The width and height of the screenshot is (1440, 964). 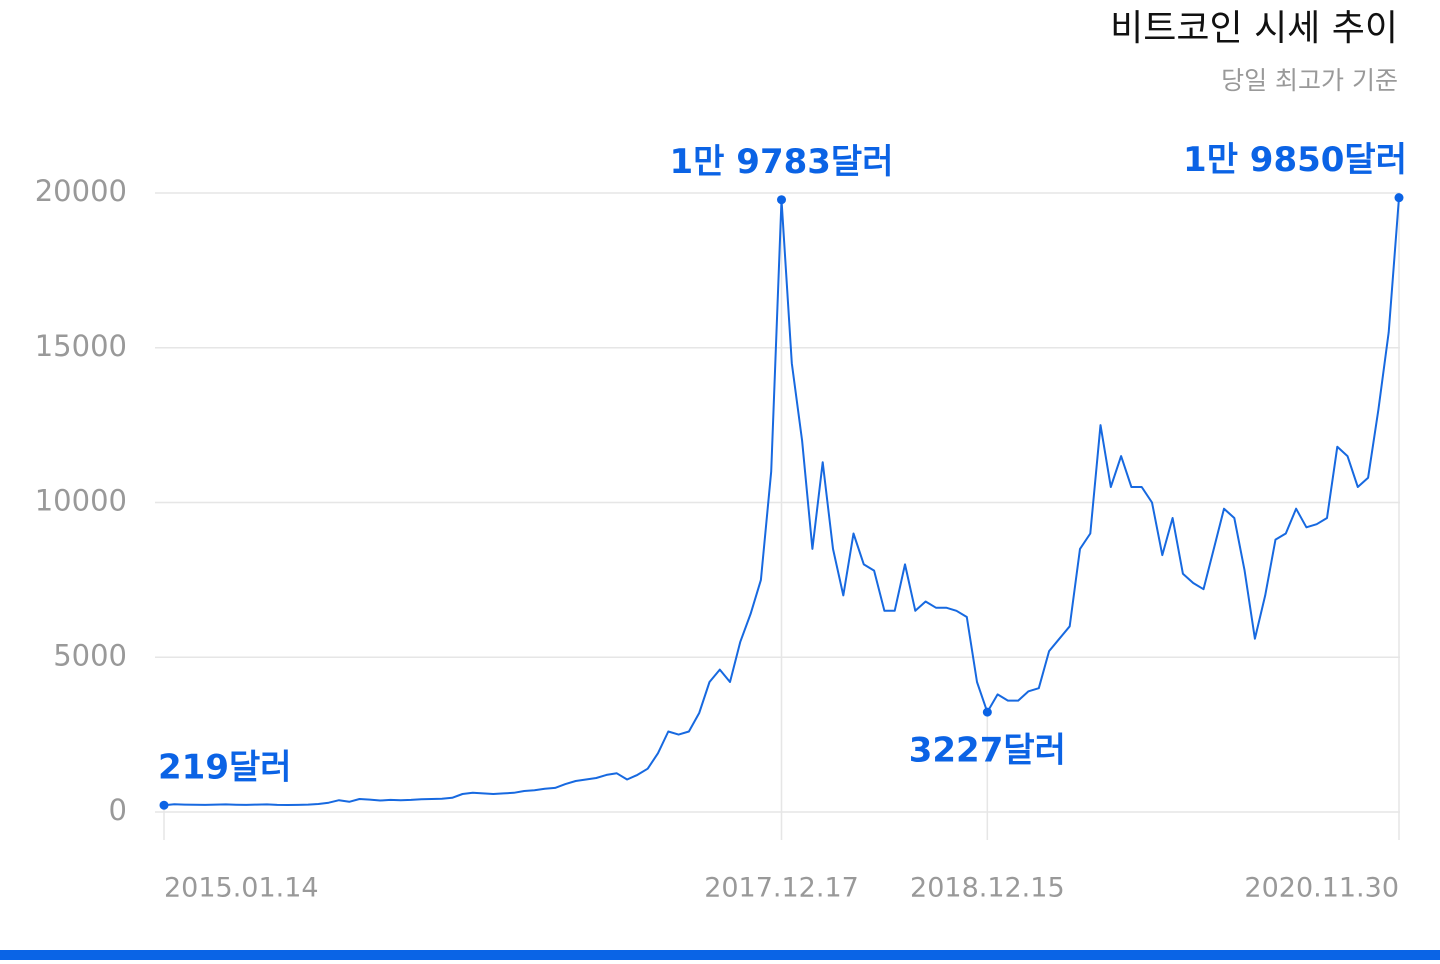 I want to click on y-tick-label: 20000, so click(x=81, y=191).